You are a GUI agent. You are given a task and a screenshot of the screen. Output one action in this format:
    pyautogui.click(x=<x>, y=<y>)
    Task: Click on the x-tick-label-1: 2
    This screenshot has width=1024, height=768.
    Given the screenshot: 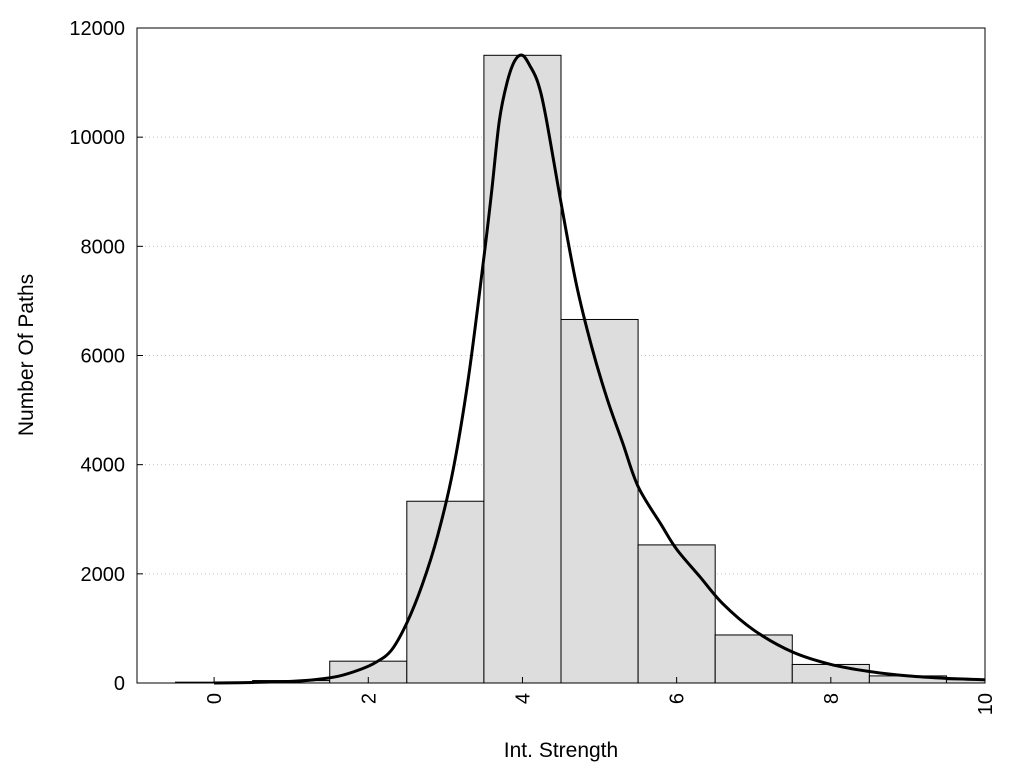 What is the action you would take?
    pyautogui.click(x=369, y=698)
    